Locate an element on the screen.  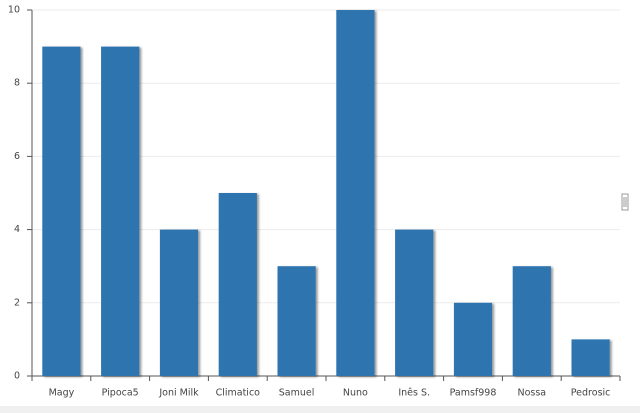
x-tick-label: Climatico is located at coordinates (238, 393).